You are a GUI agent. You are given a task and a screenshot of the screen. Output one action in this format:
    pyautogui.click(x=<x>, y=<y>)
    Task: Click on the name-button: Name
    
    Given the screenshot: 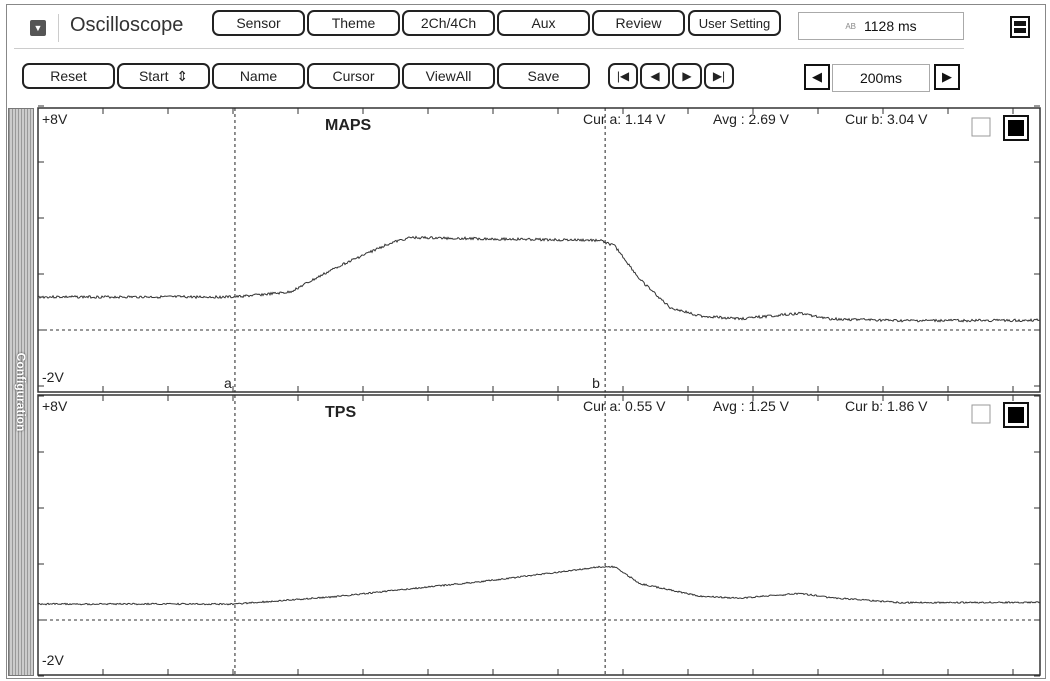 What is the action you would take?
    pyautogui.click(x=258, y=76)
    